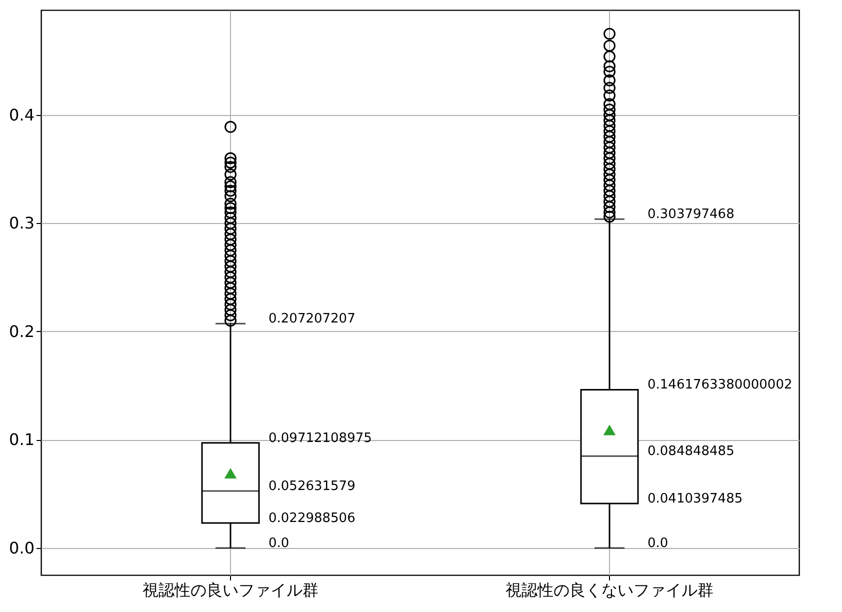  I want to click on annotation: 0.0410397485, so click(695, 499).